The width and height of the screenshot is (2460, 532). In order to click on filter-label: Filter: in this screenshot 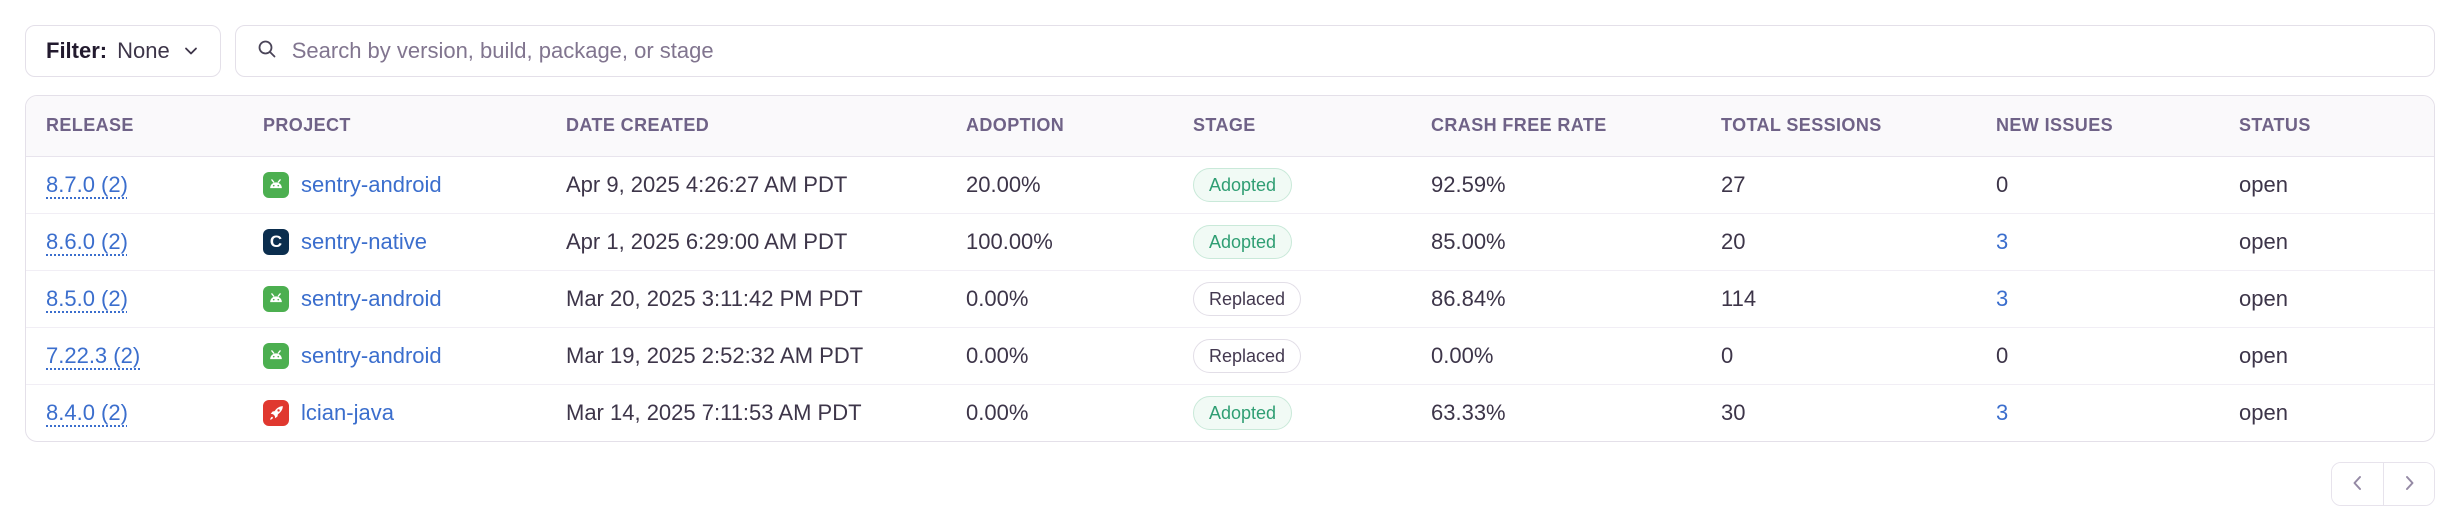, I will do `click(77, 50)`.